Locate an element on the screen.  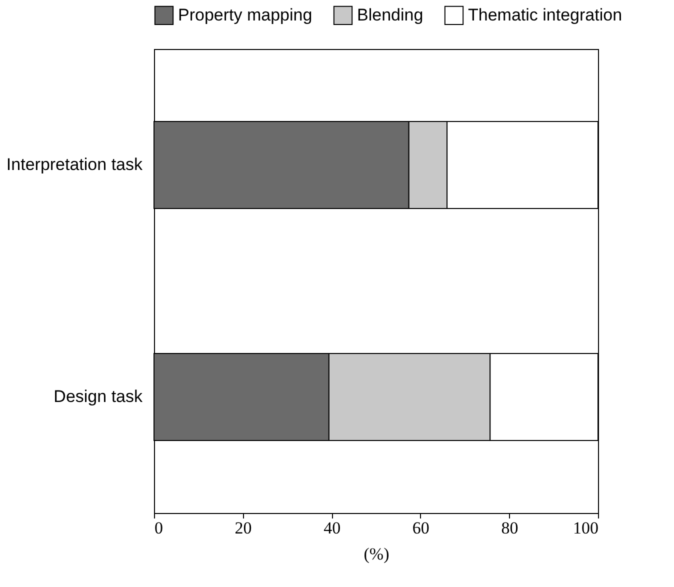
x-axis-title: (%) is located at coordinates (377, 554).